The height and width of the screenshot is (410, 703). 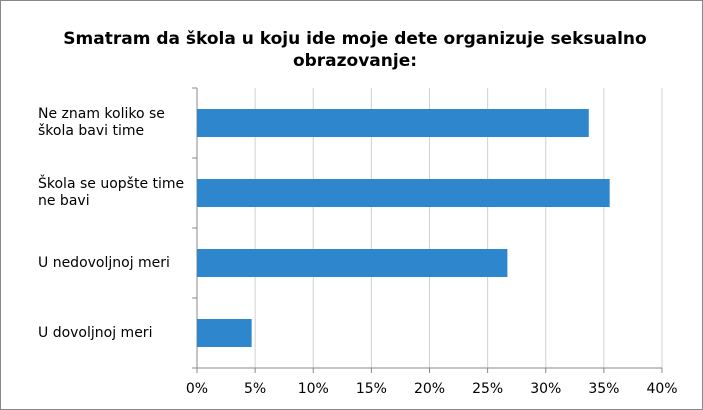 What do you see at coordinates (313, 389) in the screenshot?
I see `x-tick-label: 10%` at bounding box center [313, 389].